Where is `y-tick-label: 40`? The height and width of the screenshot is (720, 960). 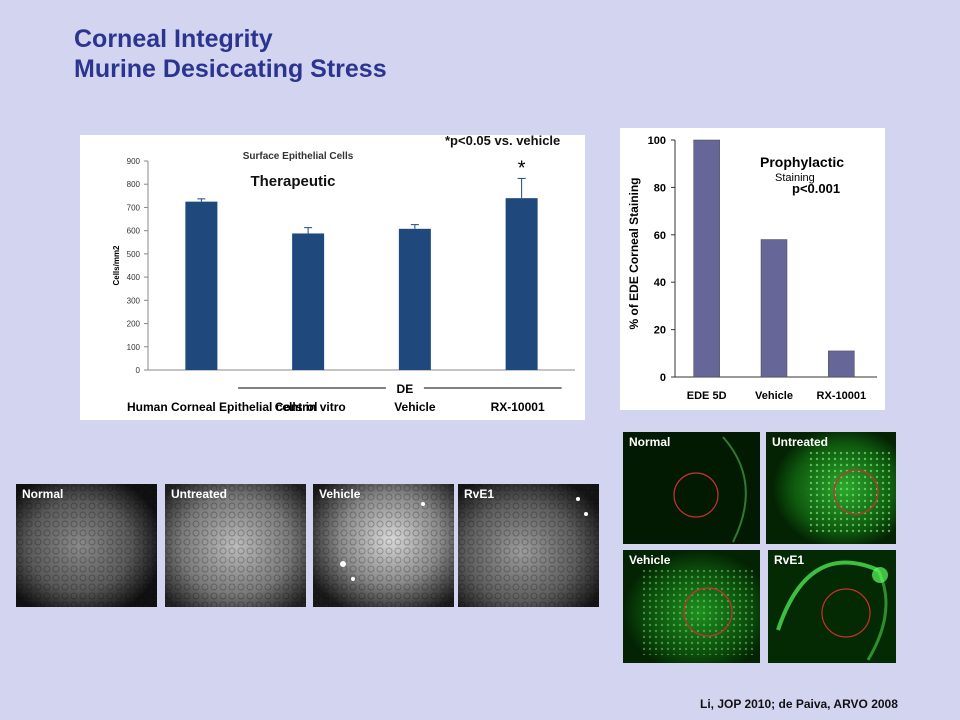 y-tick-label: 40 is located at coordinates (660, 283).